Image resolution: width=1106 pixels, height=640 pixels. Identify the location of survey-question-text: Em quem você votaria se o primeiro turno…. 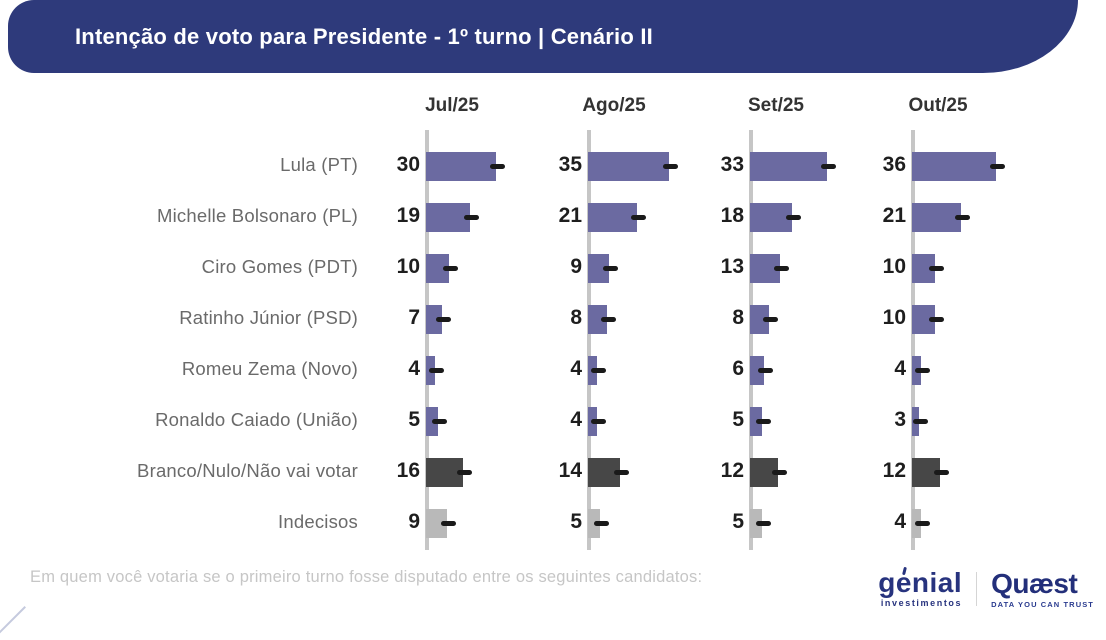
(366, 577).